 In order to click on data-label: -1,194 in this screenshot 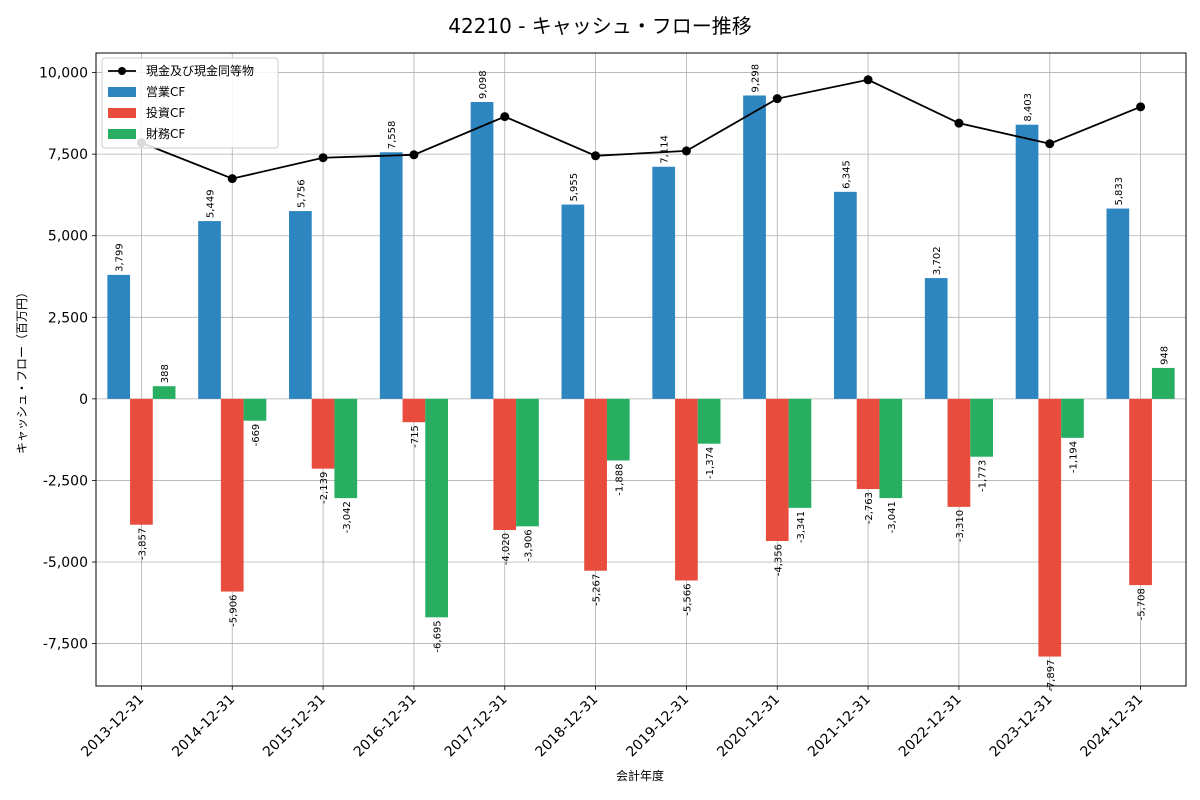, I will do `click(1073, 457)`.